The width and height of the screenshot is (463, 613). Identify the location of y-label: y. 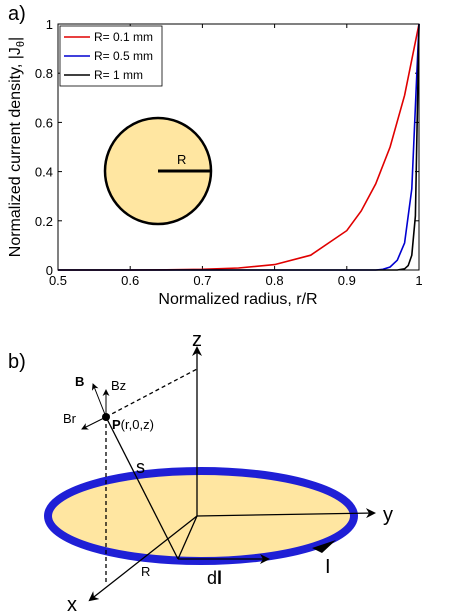
(388, 515).